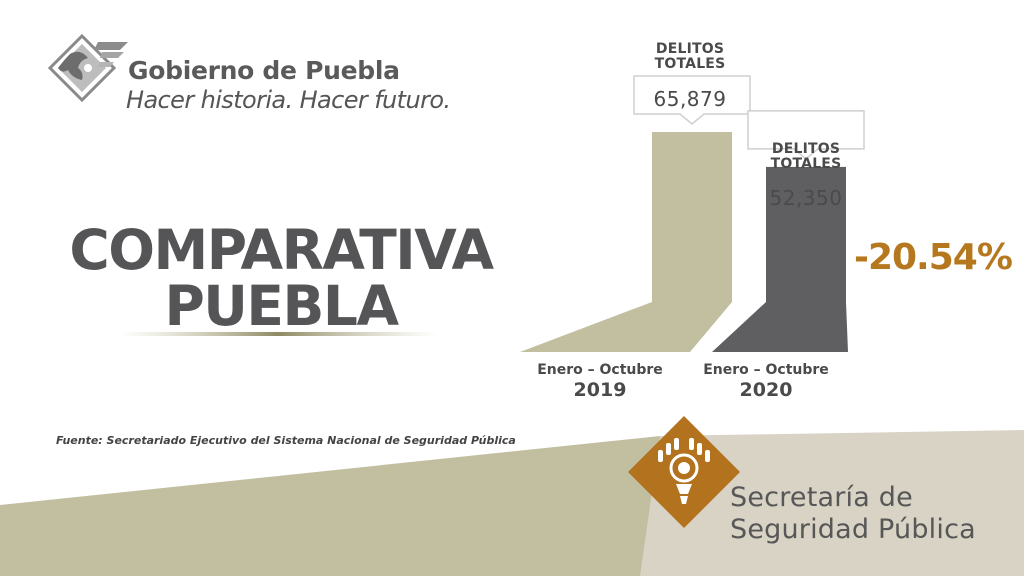 This screenshot has width=1024, height=576. I want to click on period-2019-year: 2019, so click(600, 390).